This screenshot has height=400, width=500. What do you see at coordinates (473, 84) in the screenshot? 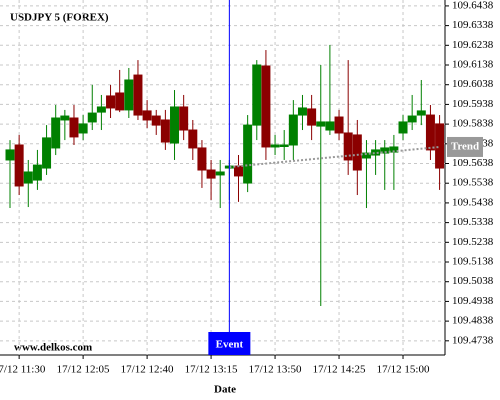
I see `y-tick-label: 109.6038` at bounding box center [473, 84].